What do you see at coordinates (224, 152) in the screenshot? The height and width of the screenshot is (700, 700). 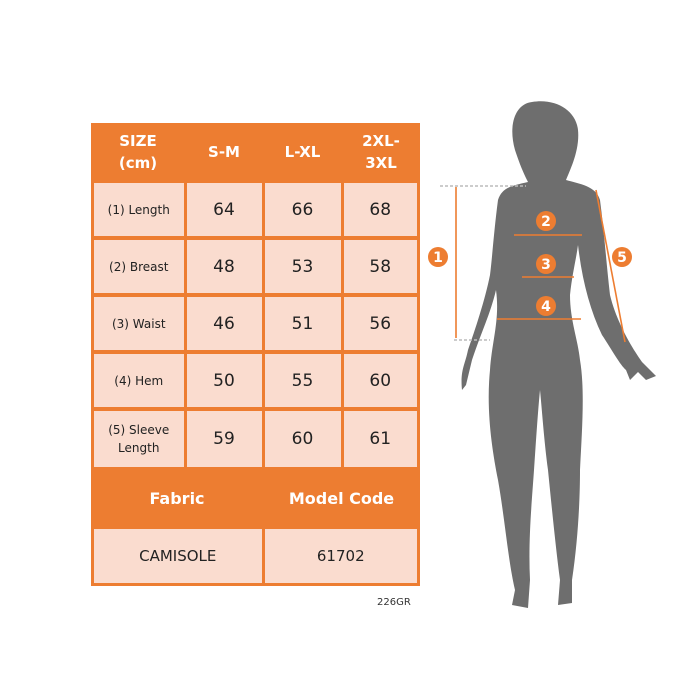 I see `header-s-m: S-M` at bounding box center [224, 152].